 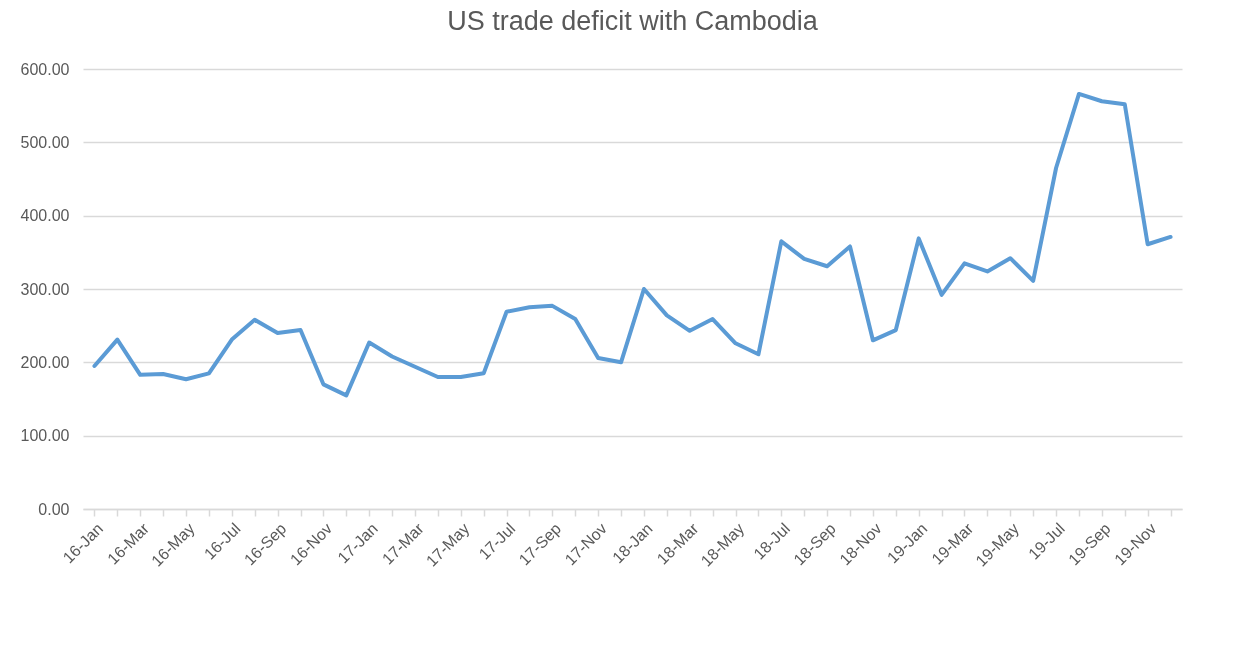 I want to click on chart-title: US trade deficit with Cambodia, so click(x=633, y=21).